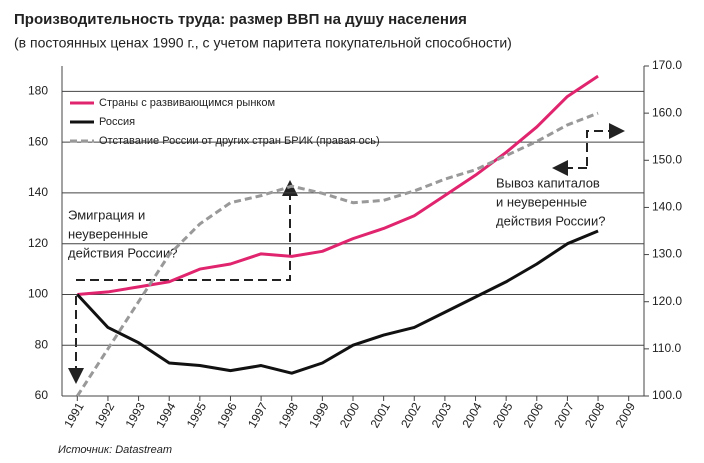 This screenshot has height=463, width=704. Describe the element at coordinates (166, 415) in the screenshot. I see `x-tick-label: 1994` at that location.